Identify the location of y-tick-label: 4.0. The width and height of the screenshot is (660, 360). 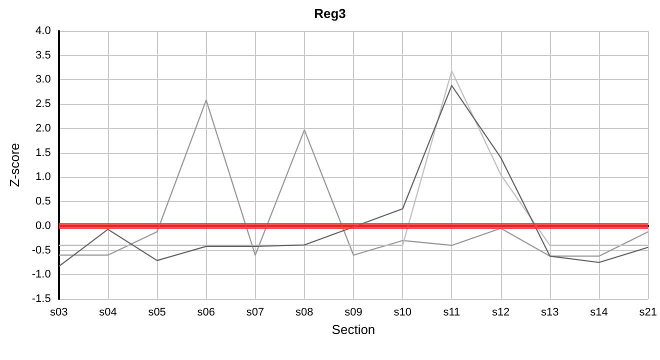
(43, 31).